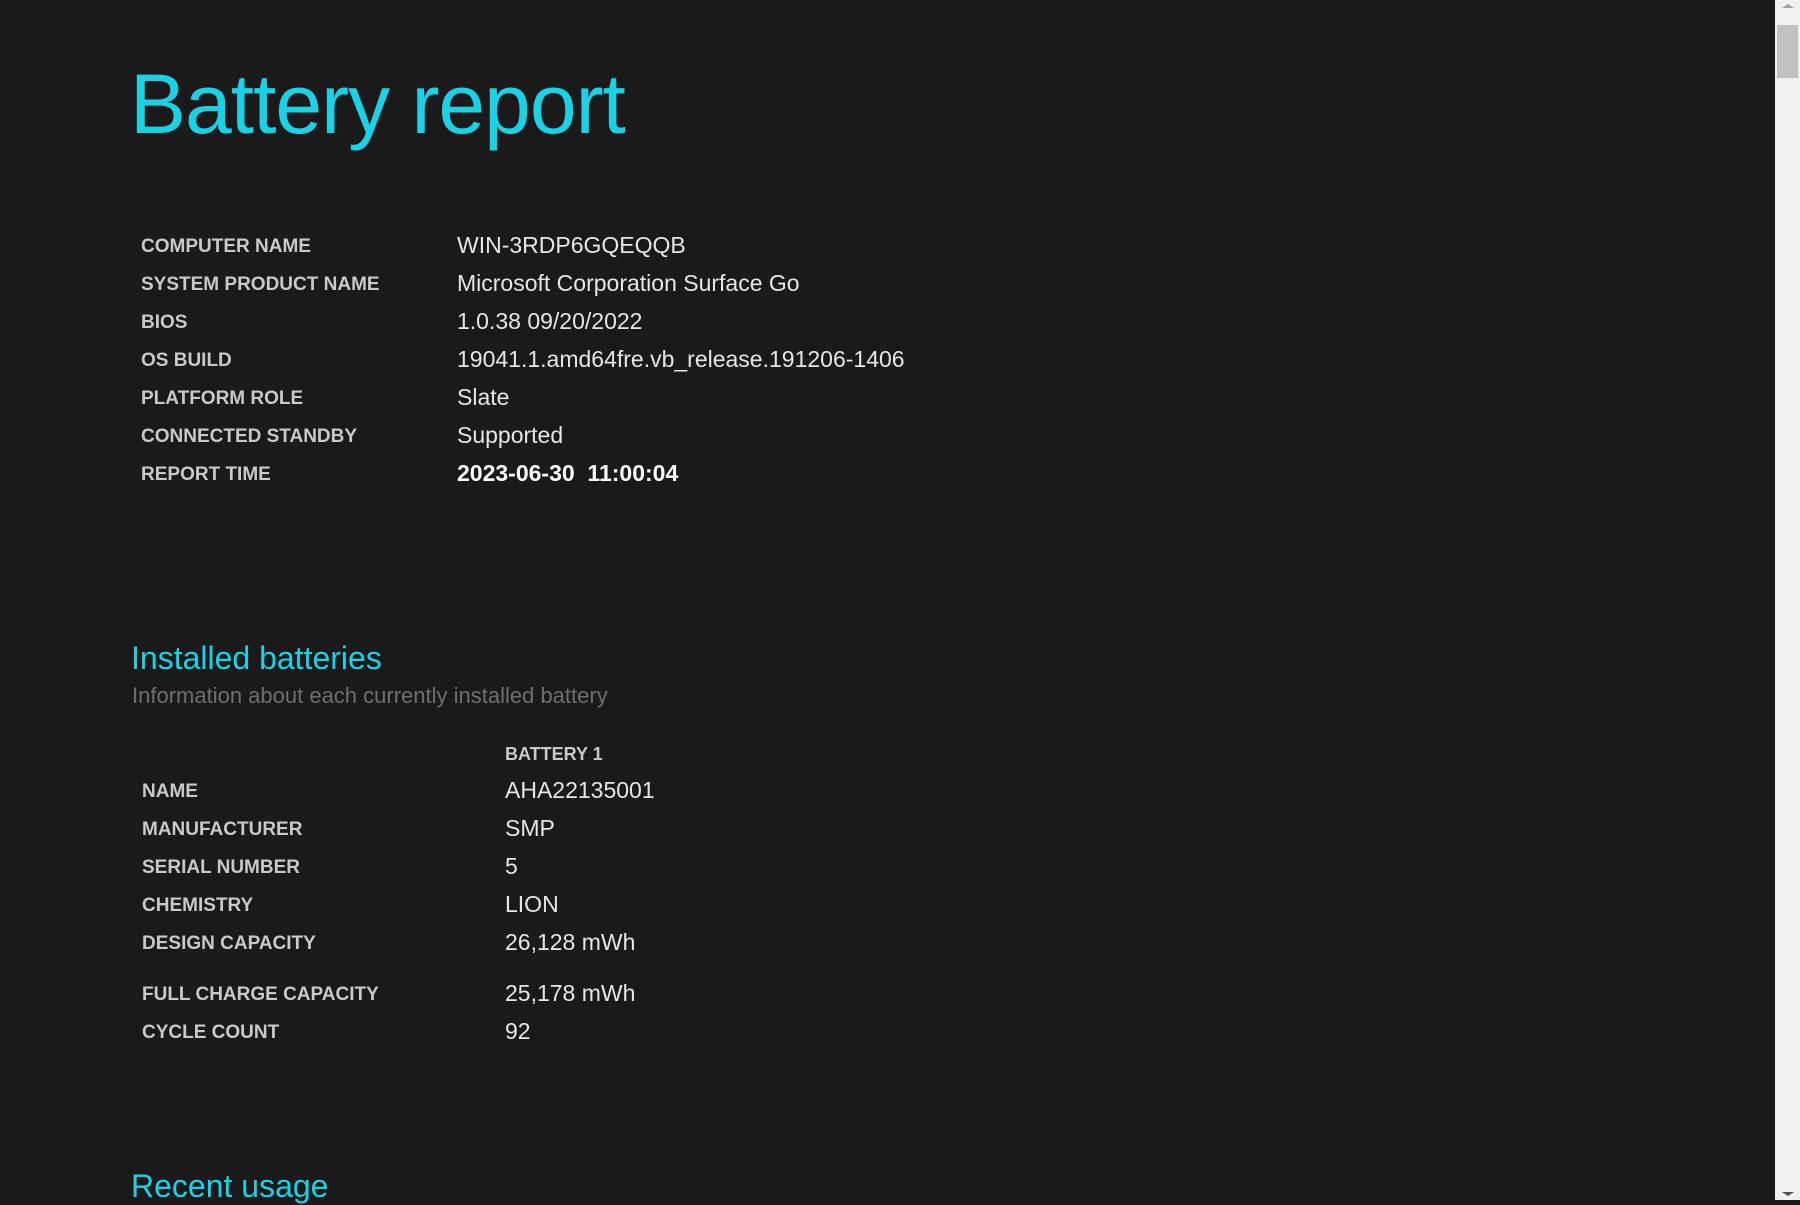  I want to click on row-label: COMPUTER NAME, so click(226, 246).